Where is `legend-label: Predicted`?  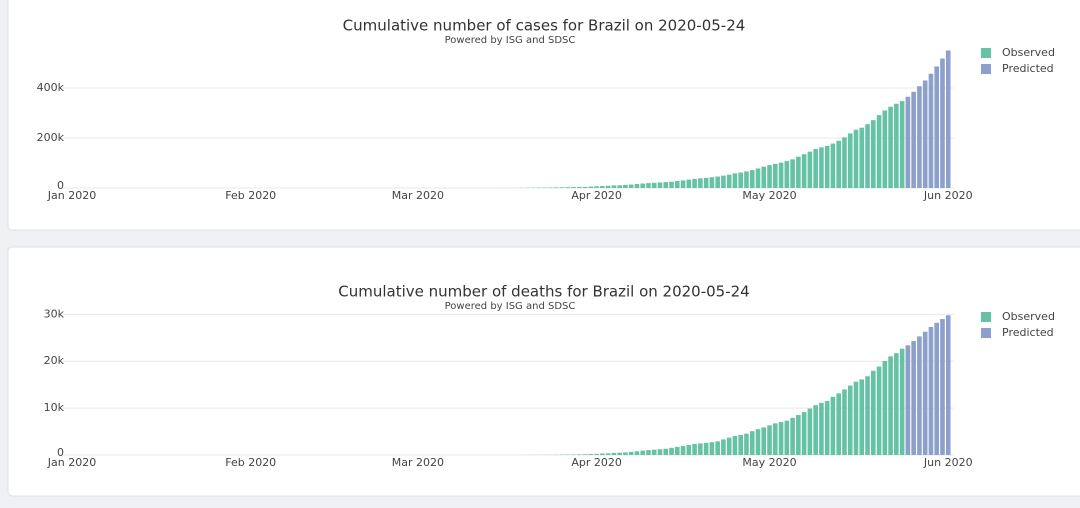 legend-label: Predicted is located at coordinates (1028, 332).